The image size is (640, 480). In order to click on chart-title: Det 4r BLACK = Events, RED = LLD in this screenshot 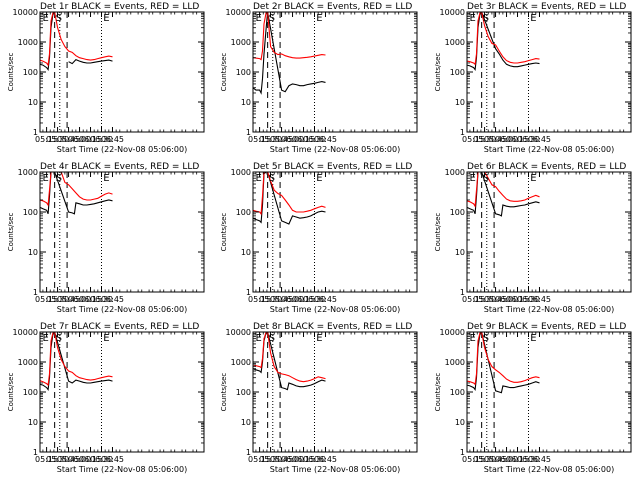, I will do `click(119, 167)`.